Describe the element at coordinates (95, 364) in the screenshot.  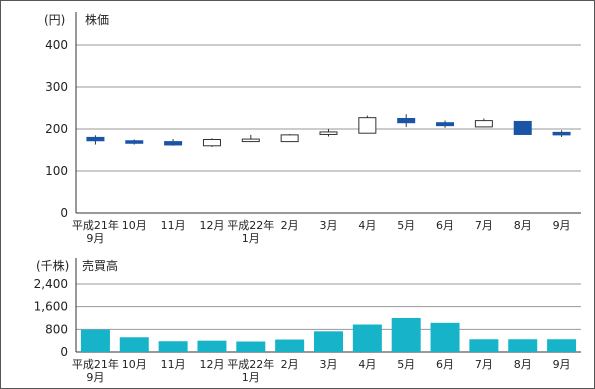
I see `volume-x-tick-label: 平成21年` at that location.